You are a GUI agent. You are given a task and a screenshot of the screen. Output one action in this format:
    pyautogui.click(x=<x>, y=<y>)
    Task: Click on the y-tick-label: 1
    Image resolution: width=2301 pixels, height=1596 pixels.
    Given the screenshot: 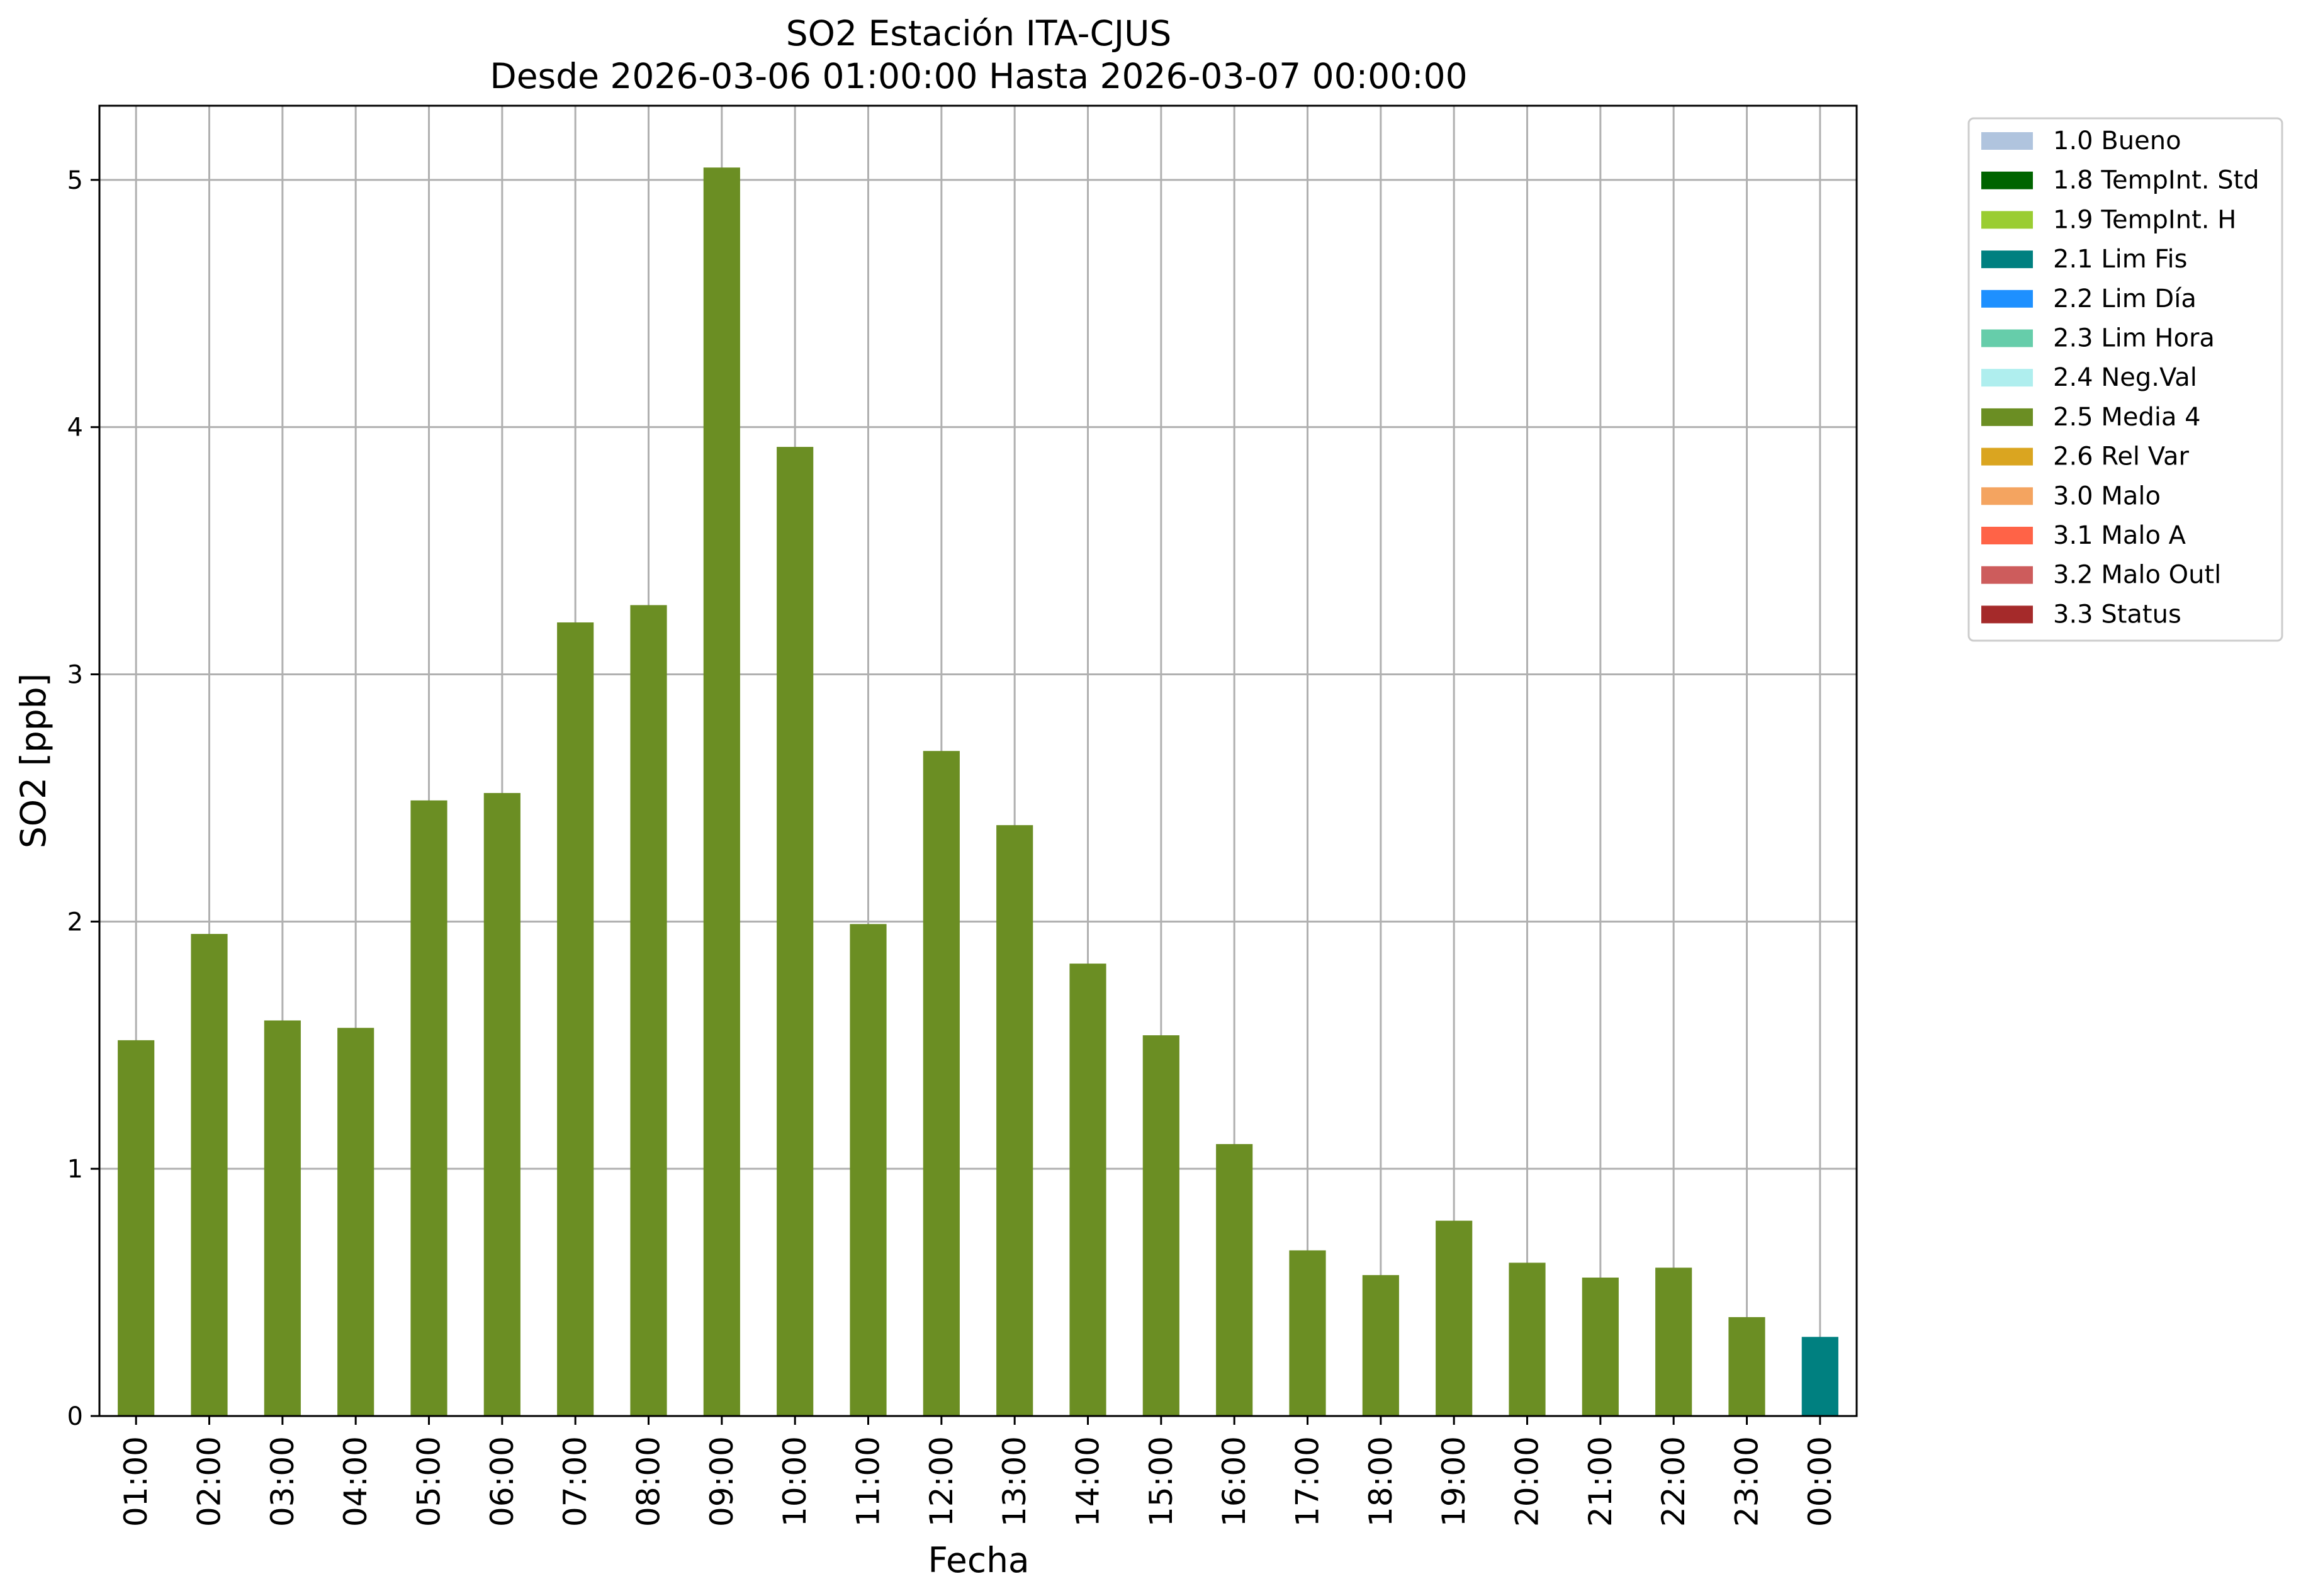 What is the action you would take?
    pyautogui.click(x=75, y=1169)
    